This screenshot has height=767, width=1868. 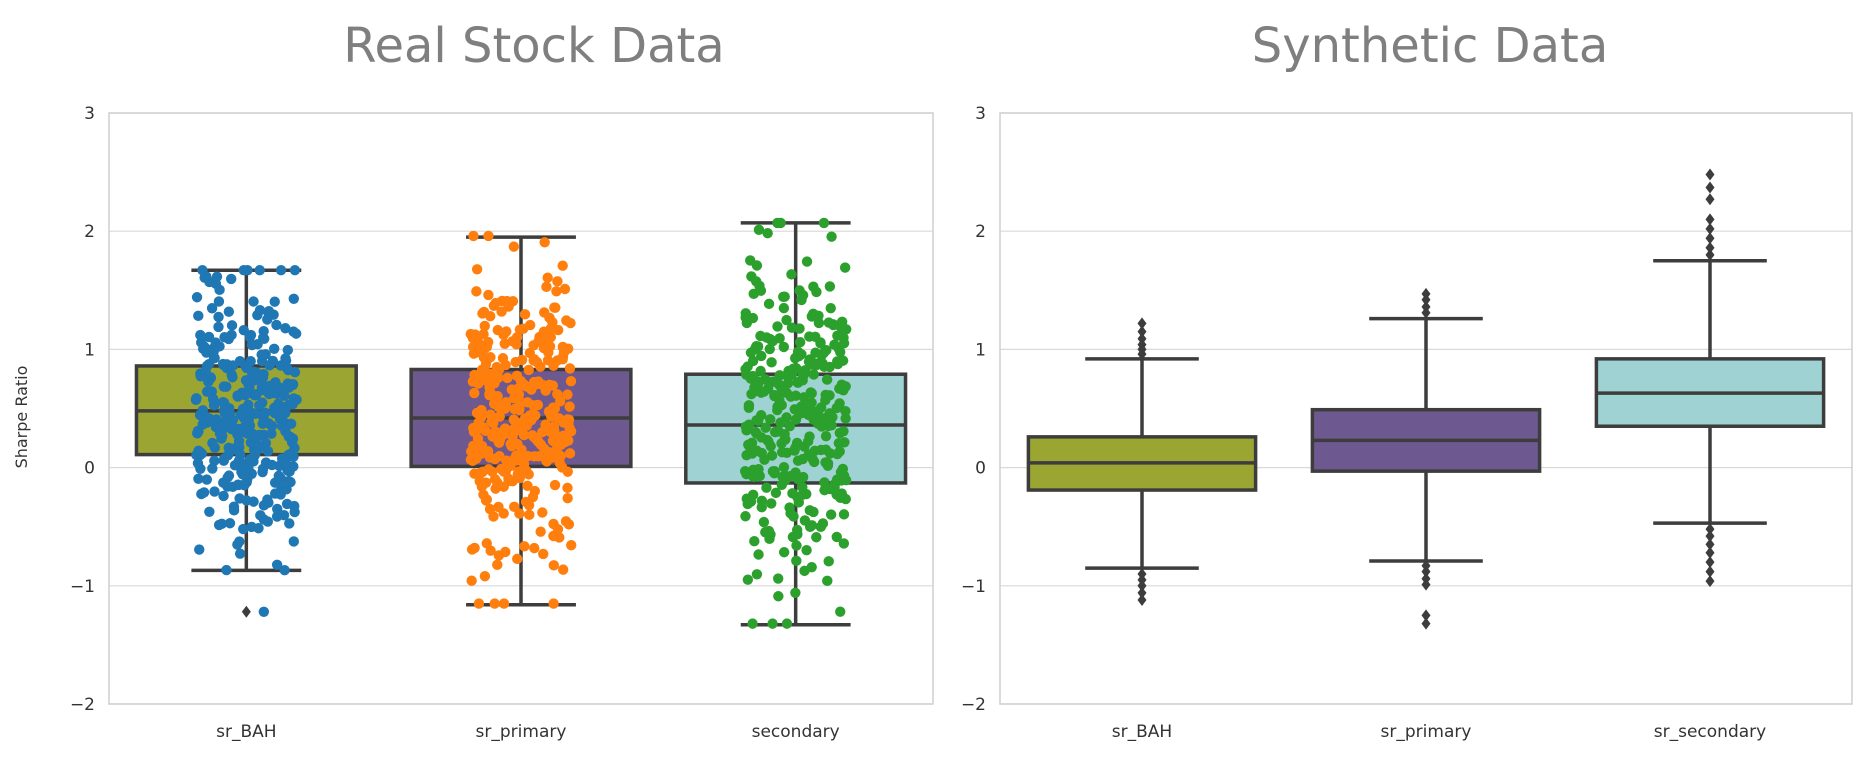 I want to click on y-axis-label: Sharpe Ratio, so click(x=21, y=417).